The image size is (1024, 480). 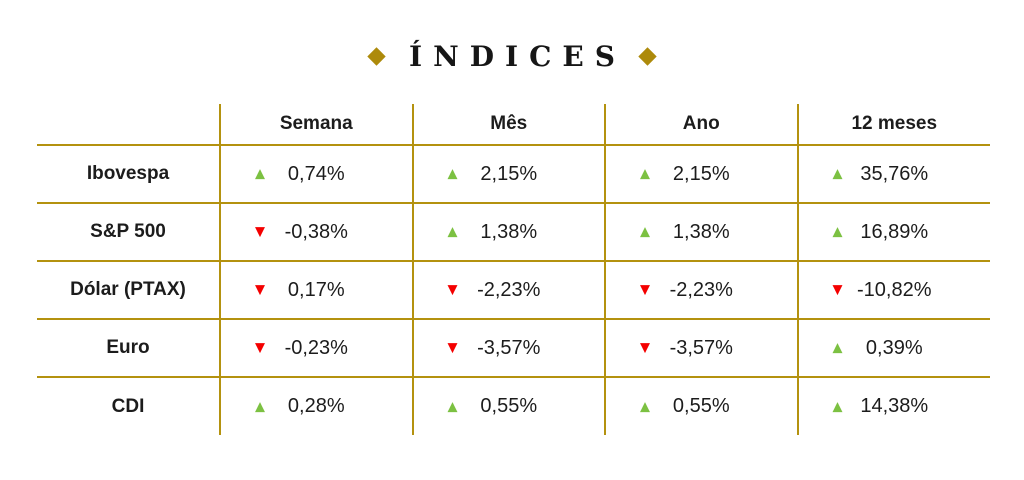 What do you see at coordinates (128, 174) in the screenshot?
I see `row-label: Ibovespa` at bounding box center [128, 174].